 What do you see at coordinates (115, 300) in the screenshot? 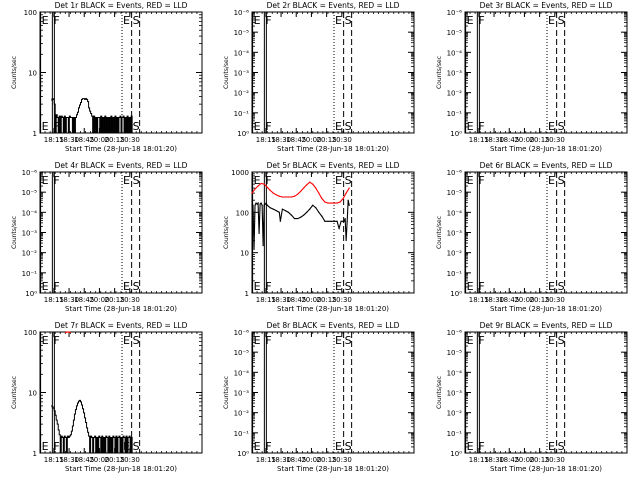
I see `x-tick-label: 20:15` at bounding box center [115, 300].